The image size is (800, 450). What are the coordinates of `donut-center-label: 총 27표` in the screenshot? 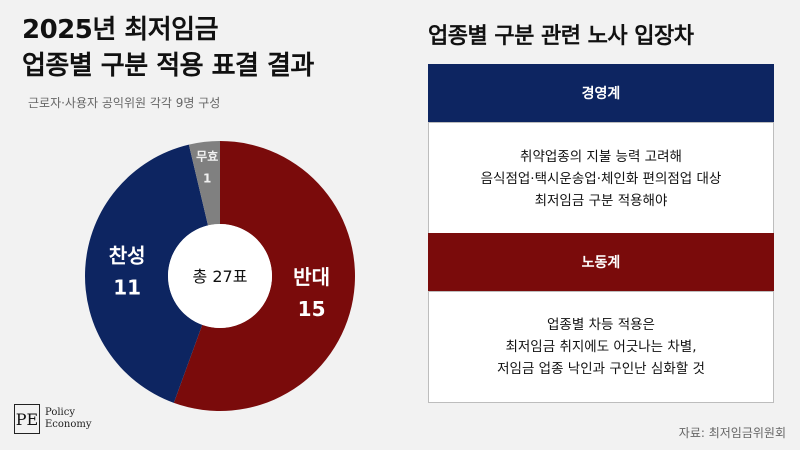 It's located at (220, 276).